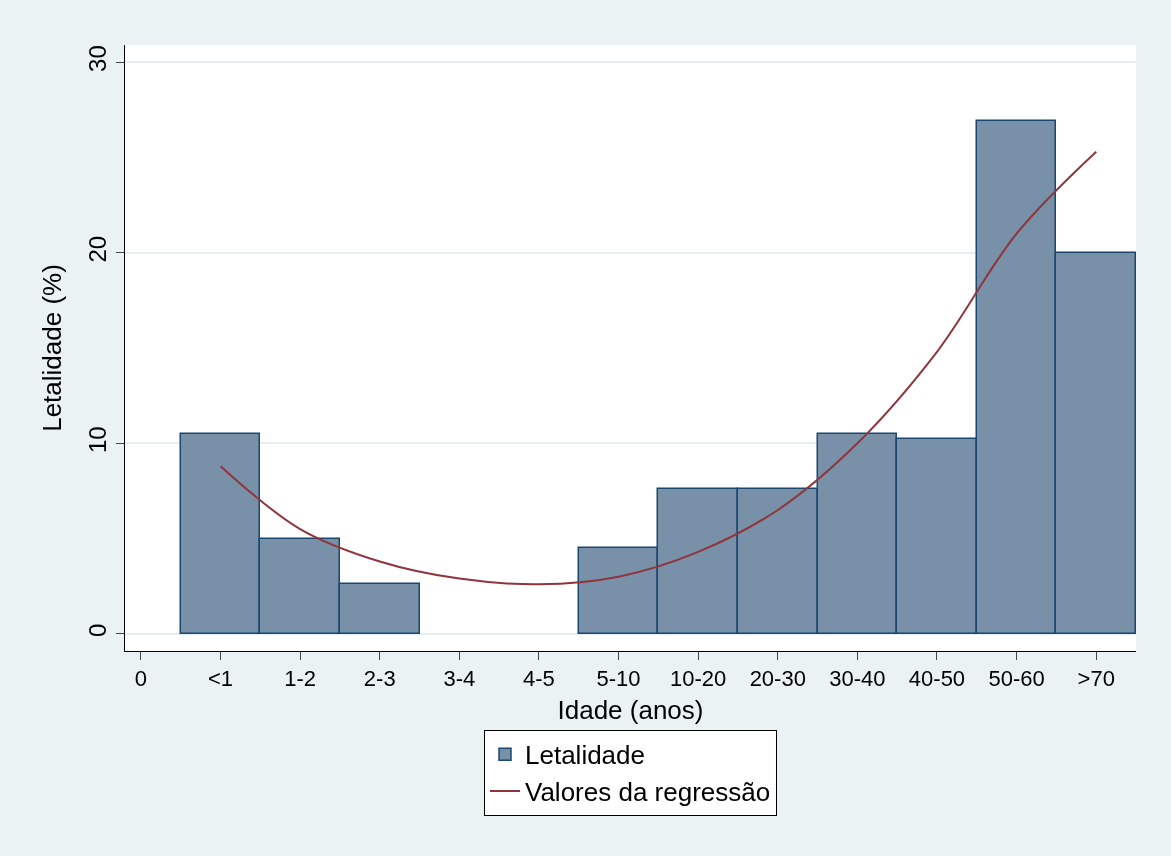 This screenshot has width=1171, height=856. Describe the element at coordinates (539, 679) in the screenshot. I see `x-tick-label: 4-5` at that location.